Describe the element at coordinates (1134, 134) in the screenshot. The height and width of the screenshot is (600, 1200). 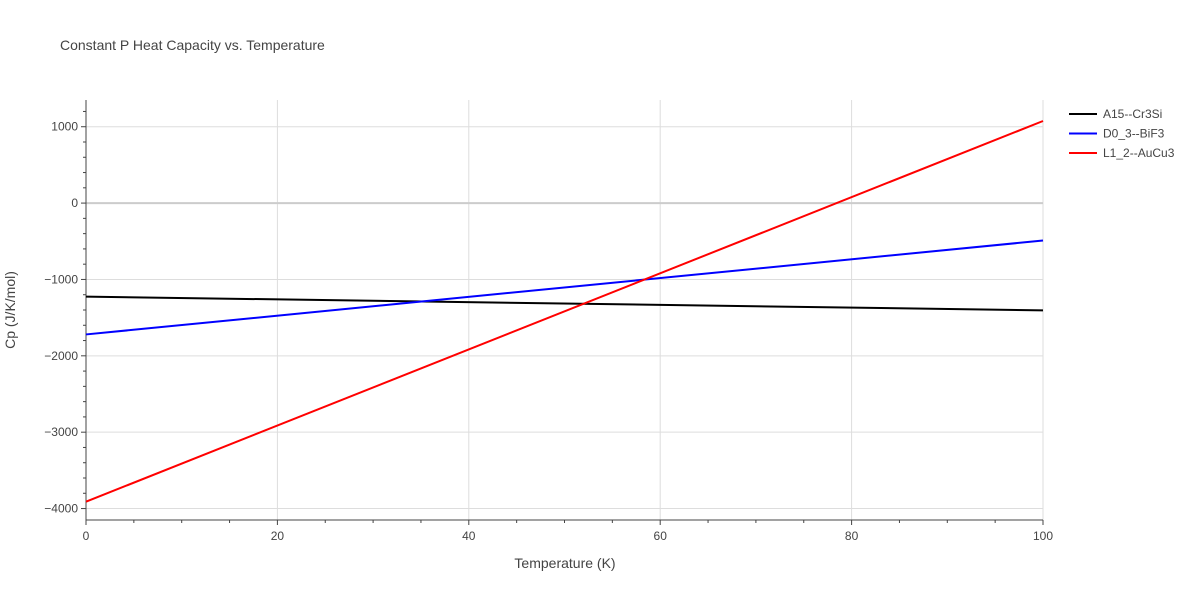
I see `legend-entry: D0_3--BiF3` at that location.